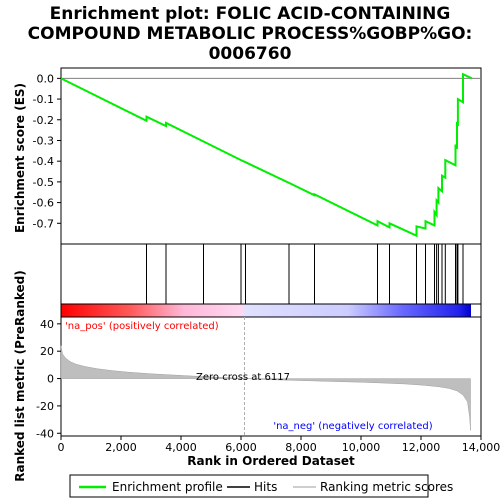  Describe the element at coordinates (47, 151) in the screenshot. I see `es-y-axis-ticks: 0.0 -0.1 -0.2 -0.3 -0.4 -0.5 -0.6 -0.7` at that location.